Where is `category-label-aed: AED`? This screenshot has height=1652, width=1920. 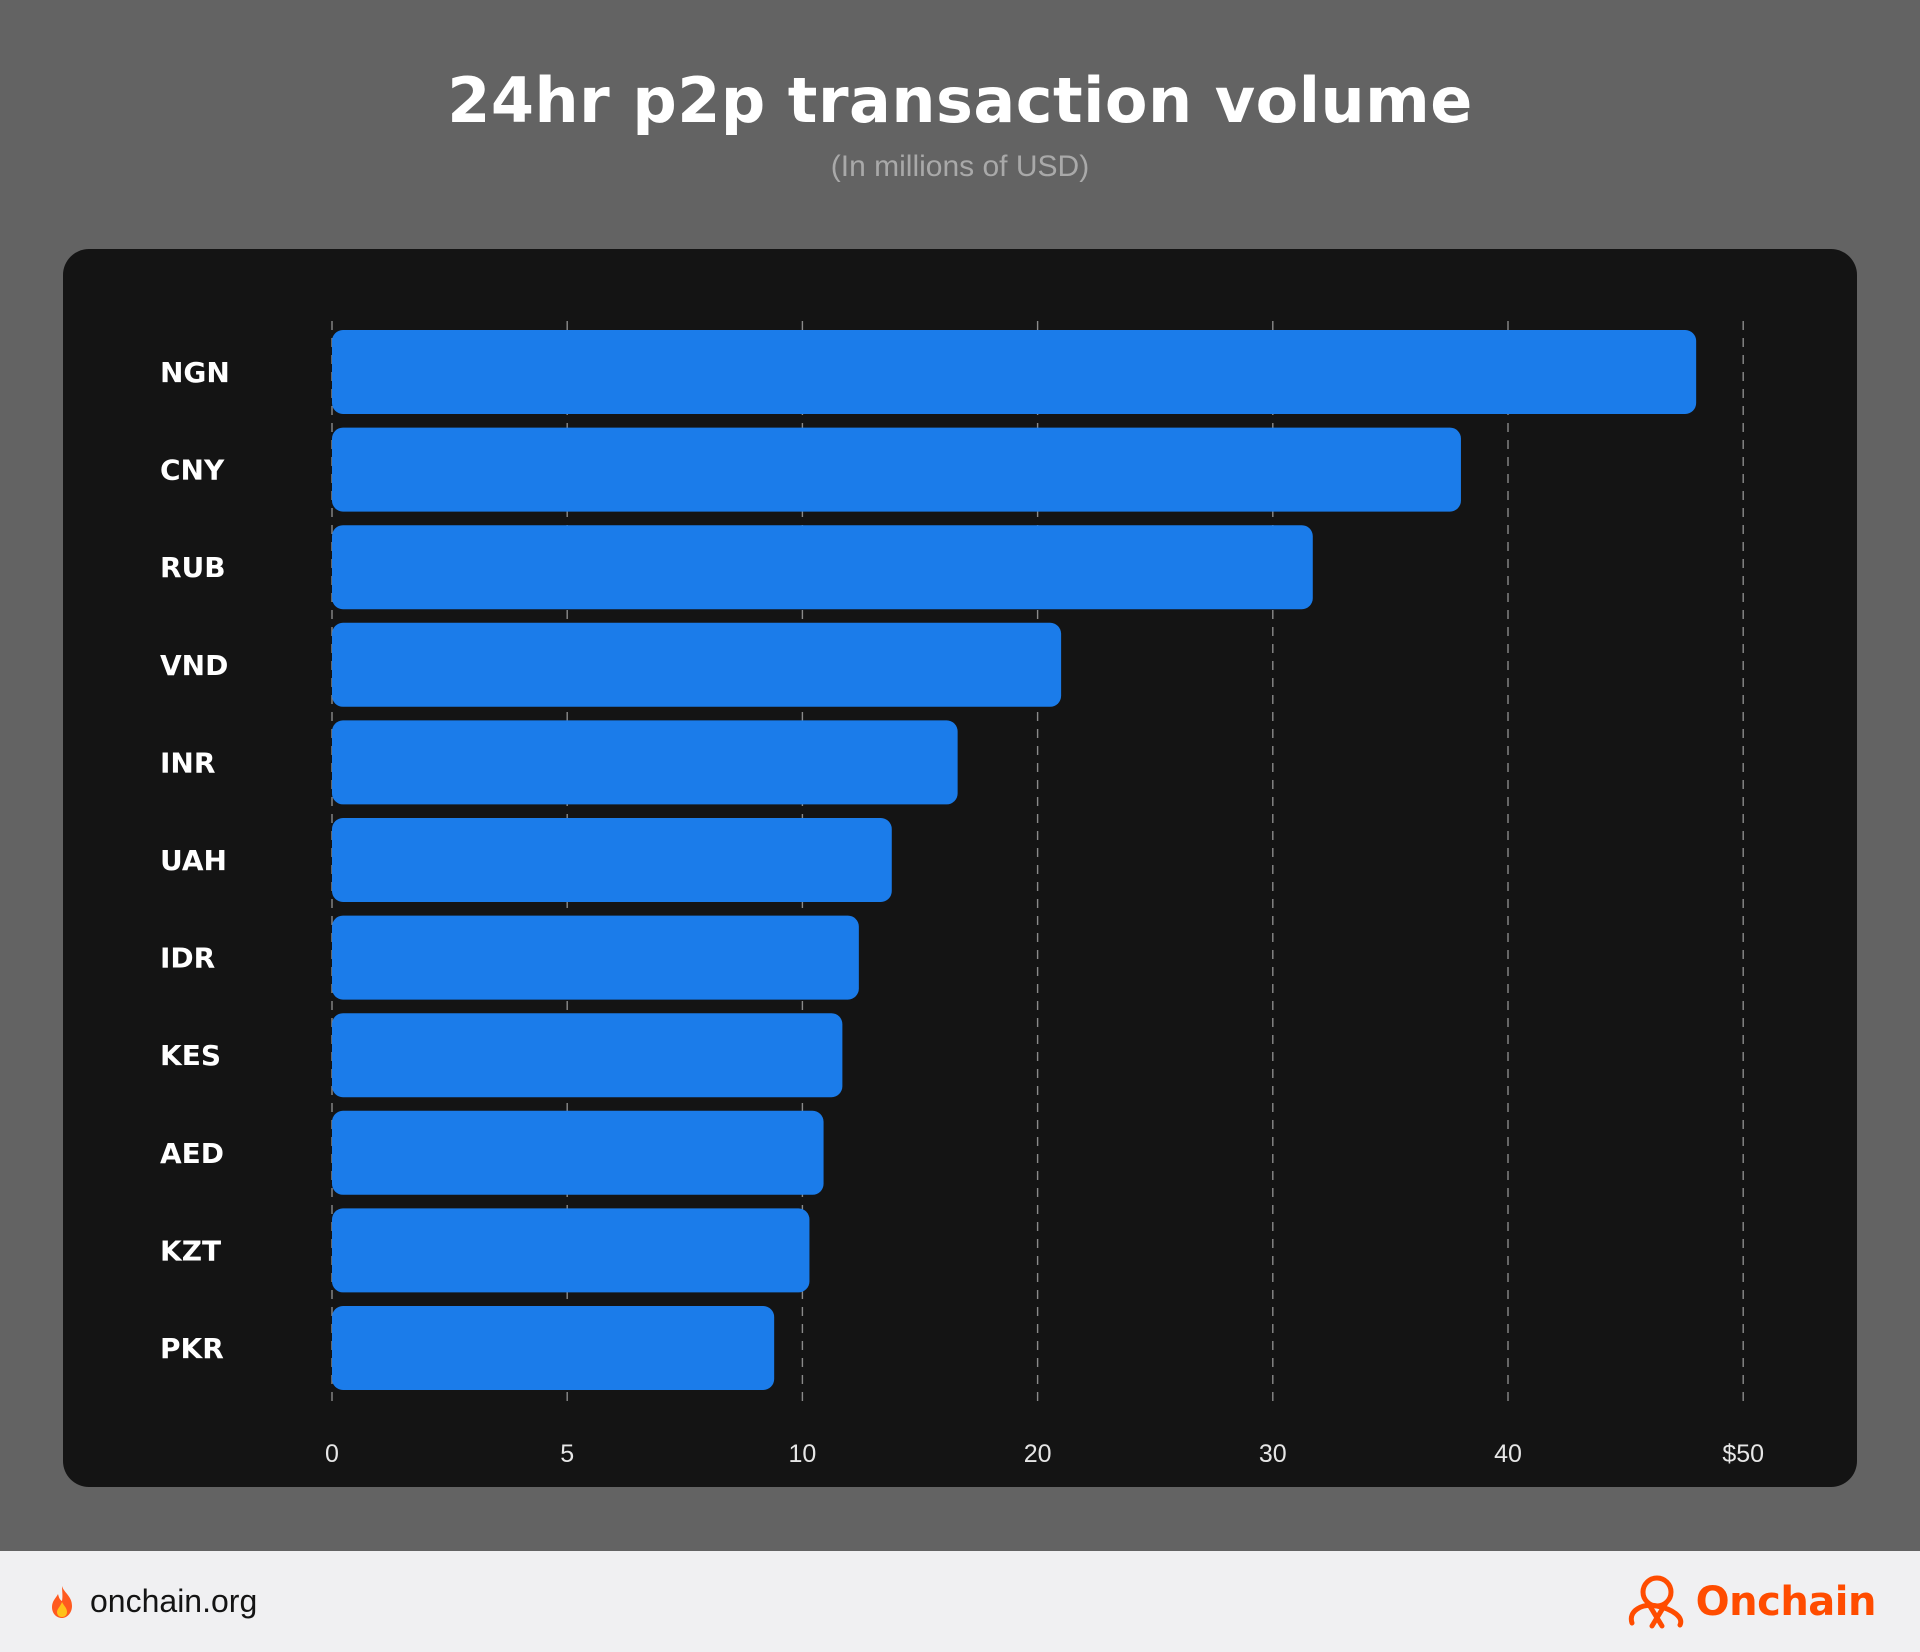 category-label-aed: AED is located at coordinates (192, 1153).